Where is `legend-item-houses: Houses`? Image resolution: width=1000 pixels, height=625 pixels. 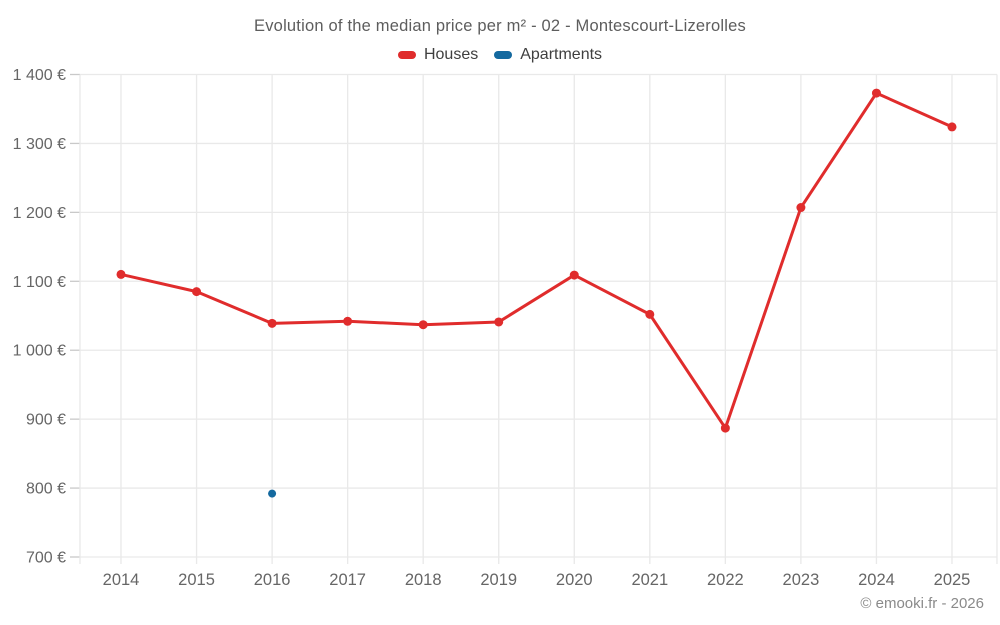 legend-item-houses: Houses is located at coordinates (438, 55).